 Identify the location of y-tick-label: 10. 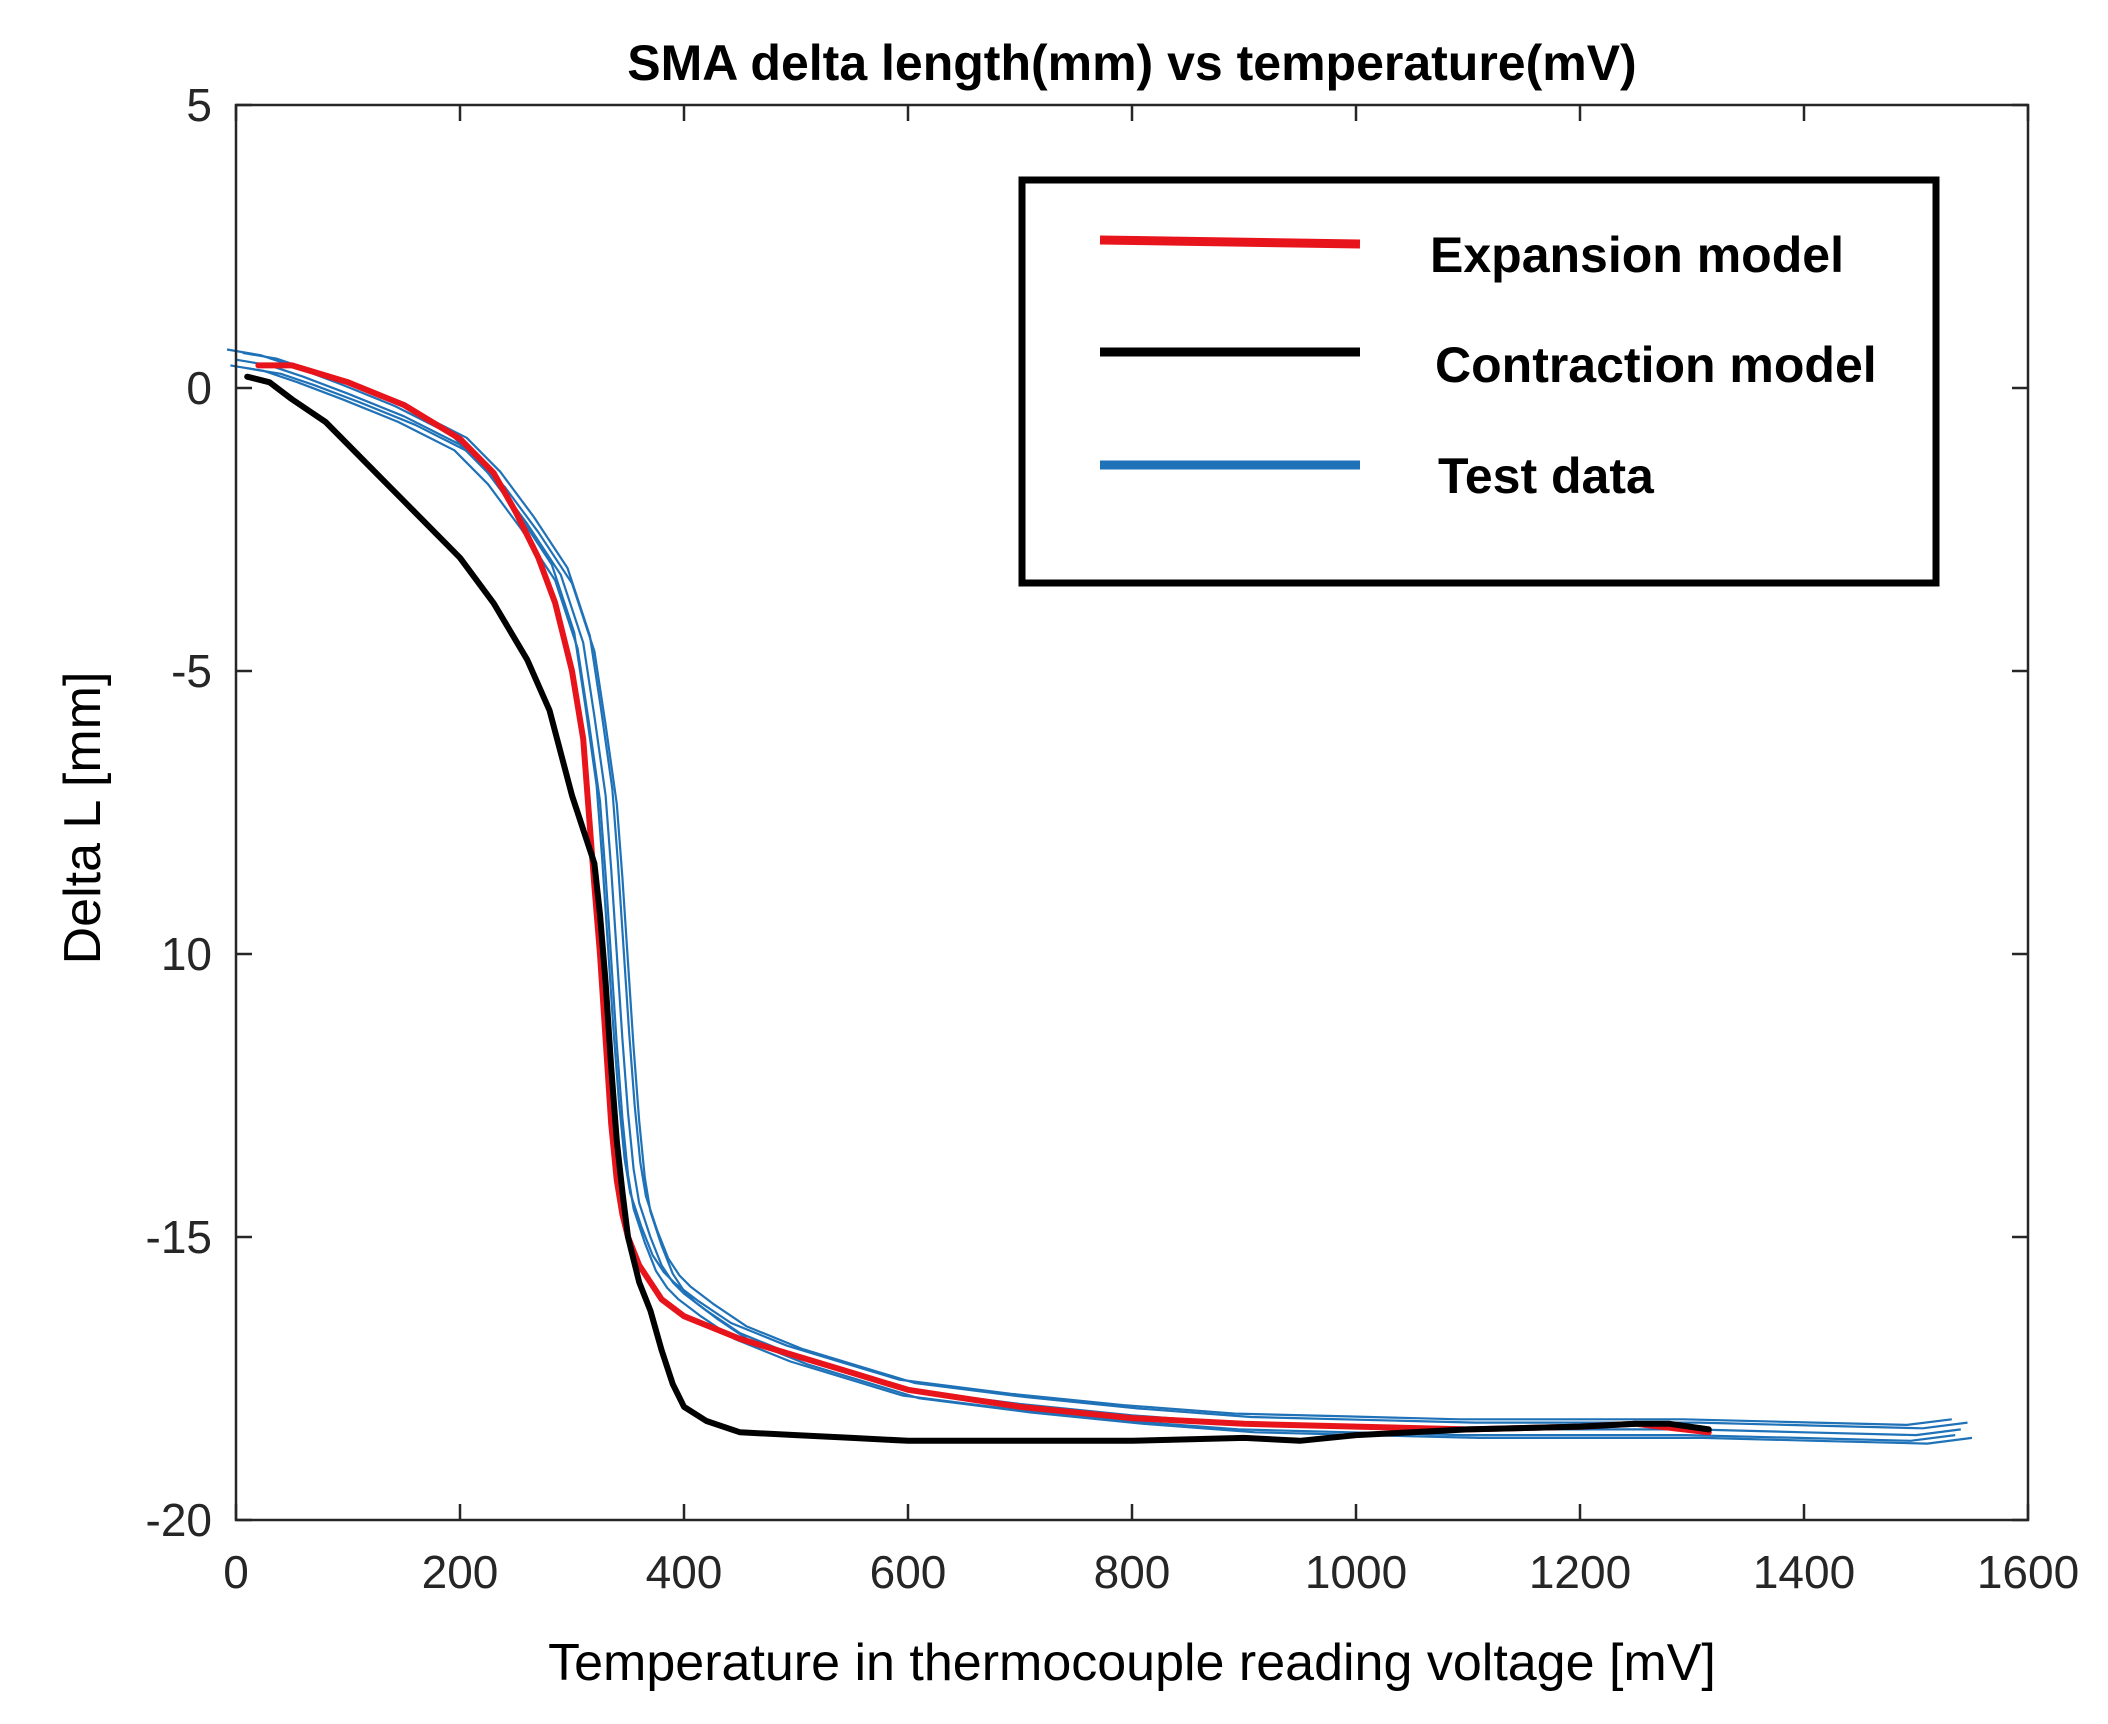
(186, 954).